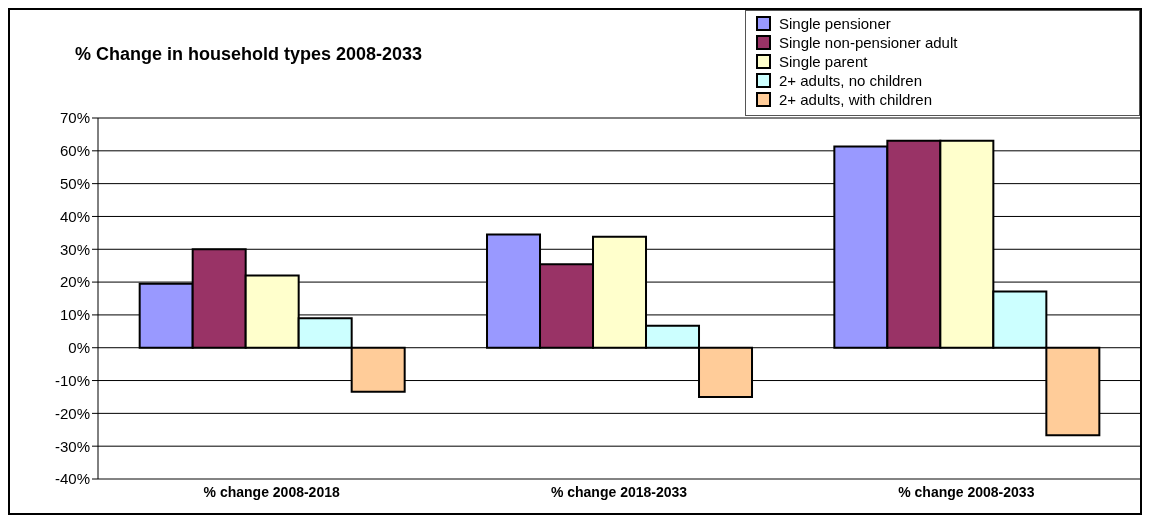  I want to click on legend-label: Single parent, so click(823, 61).